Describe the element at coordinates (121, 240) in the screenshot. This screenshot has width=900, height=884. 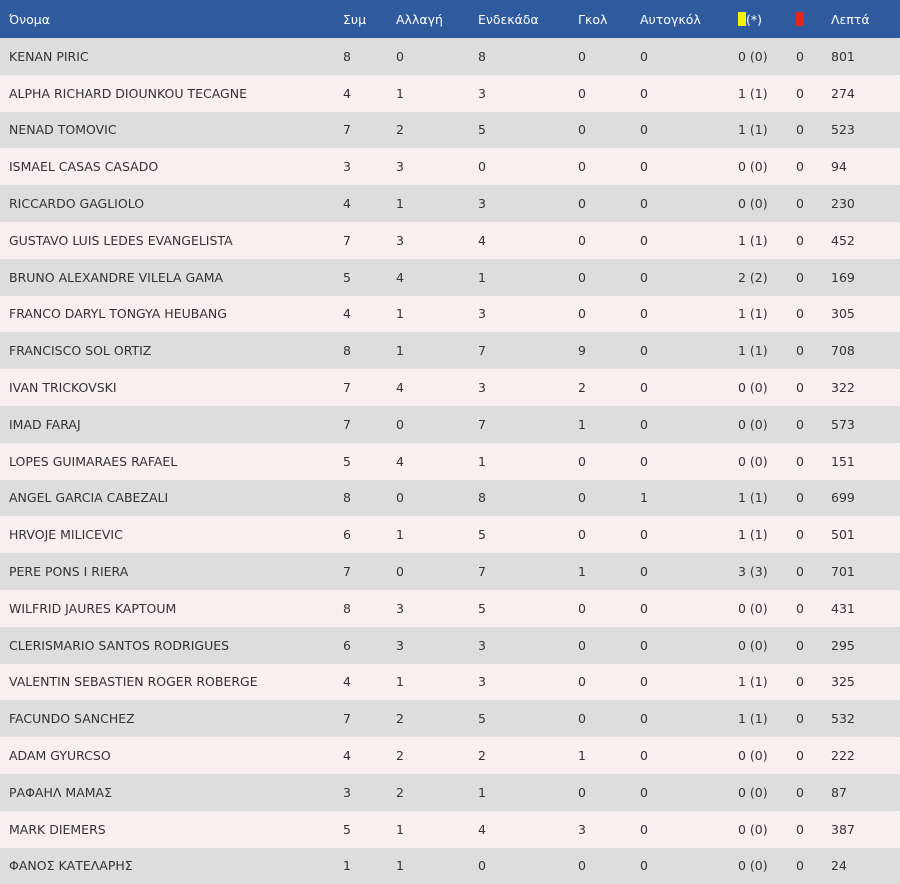
I see `player-name: GUSTAVO LUIS LEDES EVANGELISTA` at that location.